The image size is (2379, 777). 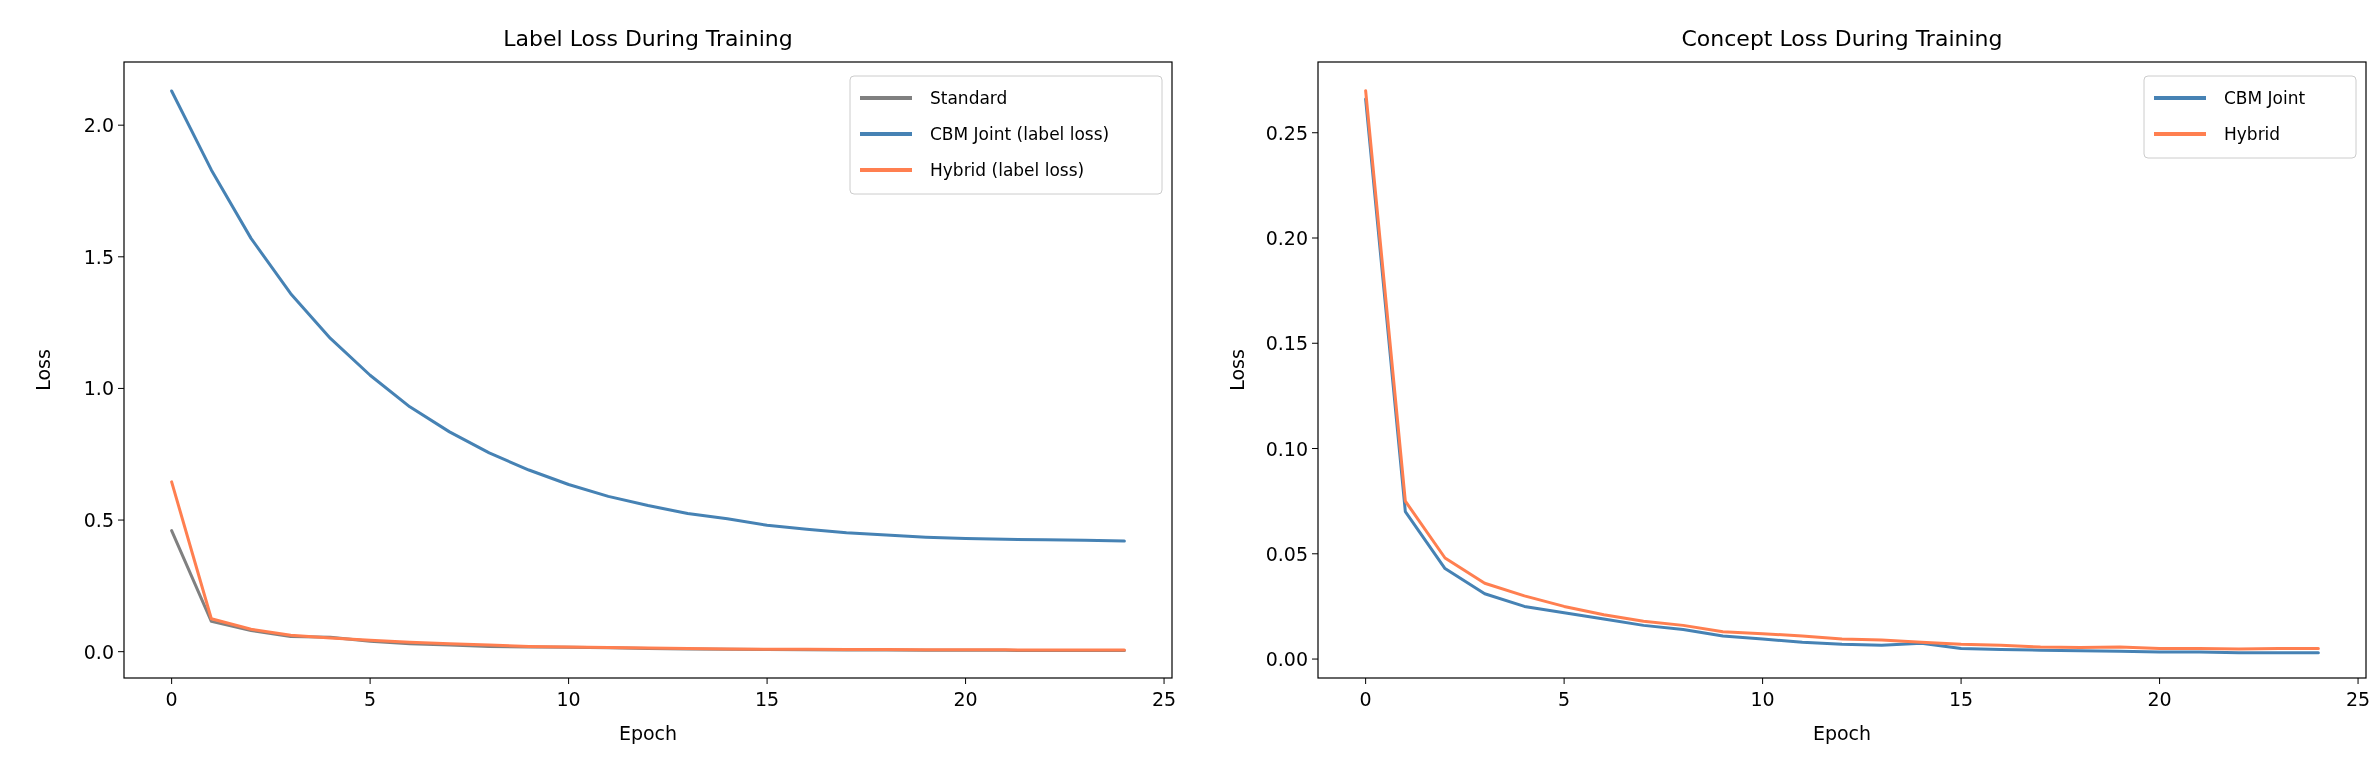 I want to click on y-tick-label: 0.15, so click(x=1286, y=343).